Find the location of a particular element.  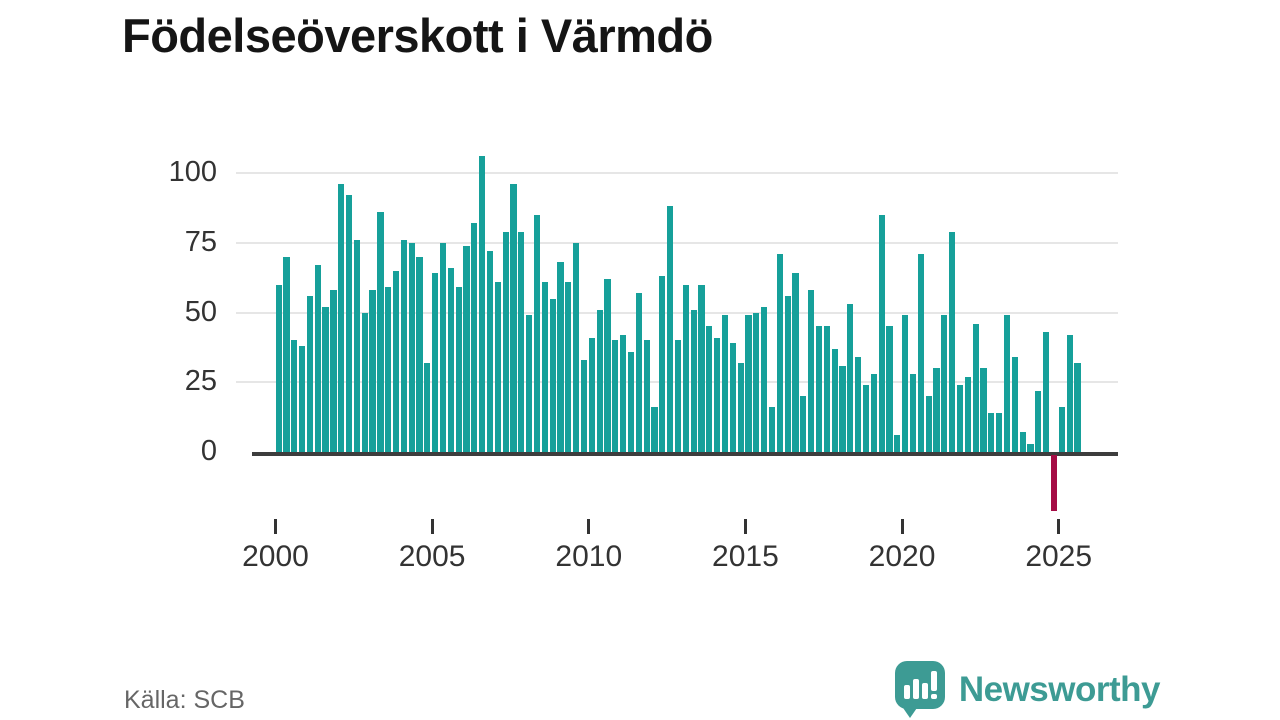

logo-speech-bubble is located at coordinates (919, 685).